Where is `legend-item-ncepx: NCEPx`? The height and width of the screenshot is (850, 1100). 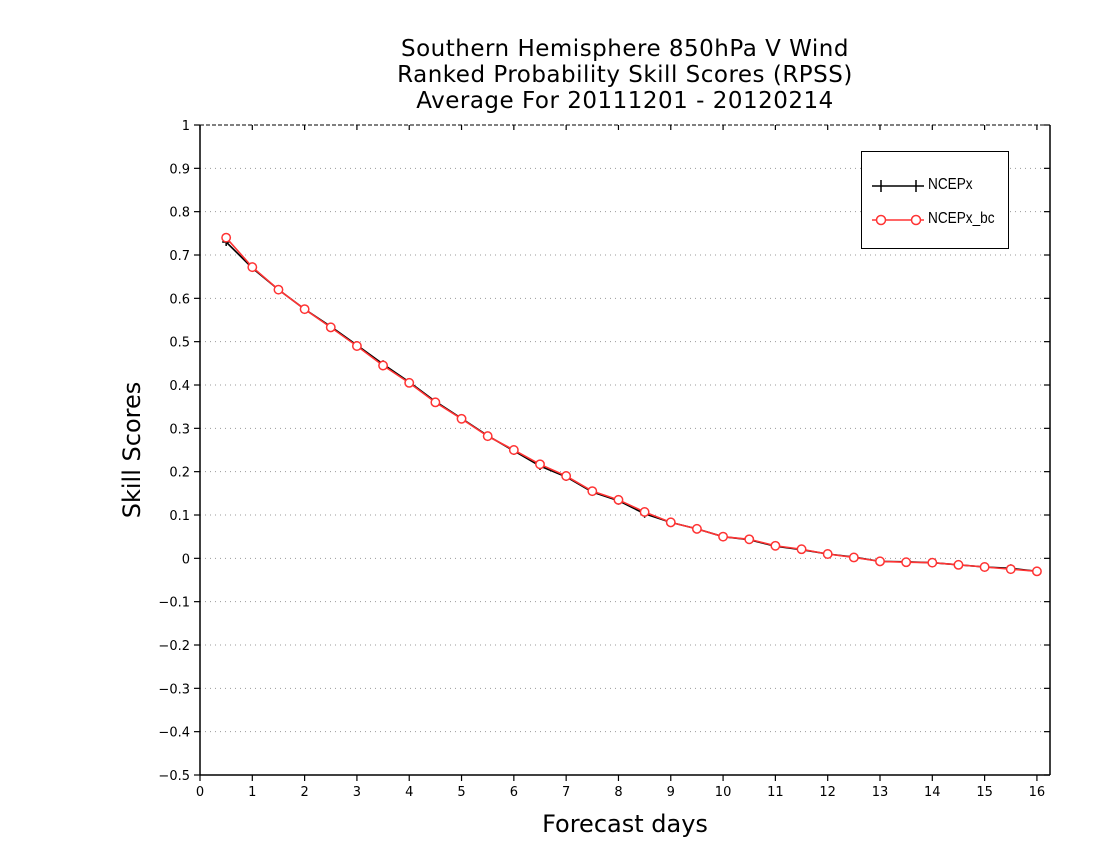
legend-item-ncepx: NCEPx is located at coordinates (936, 186).